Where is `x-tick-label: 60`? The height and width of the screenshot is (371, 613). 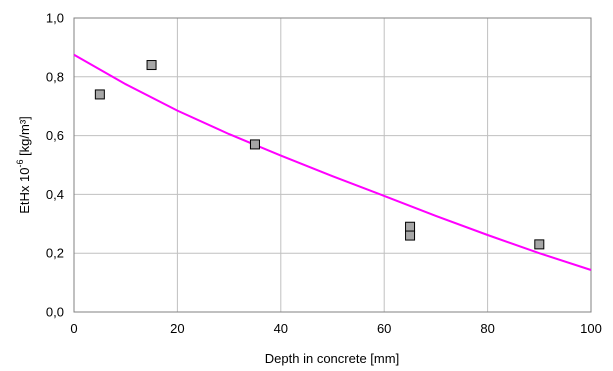
x-tick-label: 60 is located at coordinates (384, 328).